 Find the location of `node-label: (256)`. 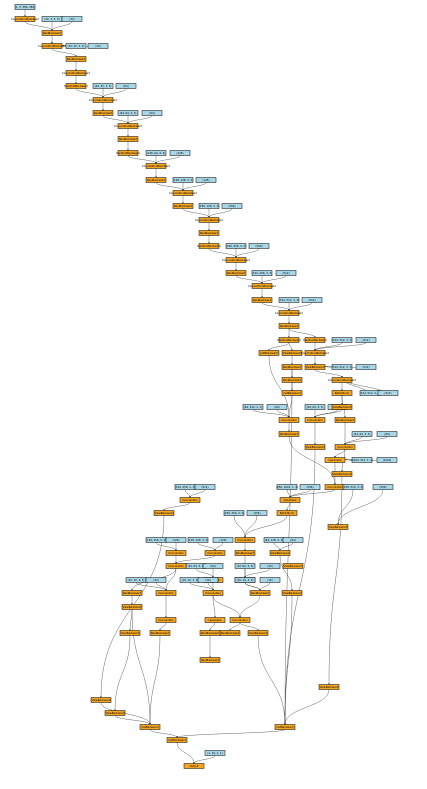

node-label: (256) is located at coordinates (310, 487).